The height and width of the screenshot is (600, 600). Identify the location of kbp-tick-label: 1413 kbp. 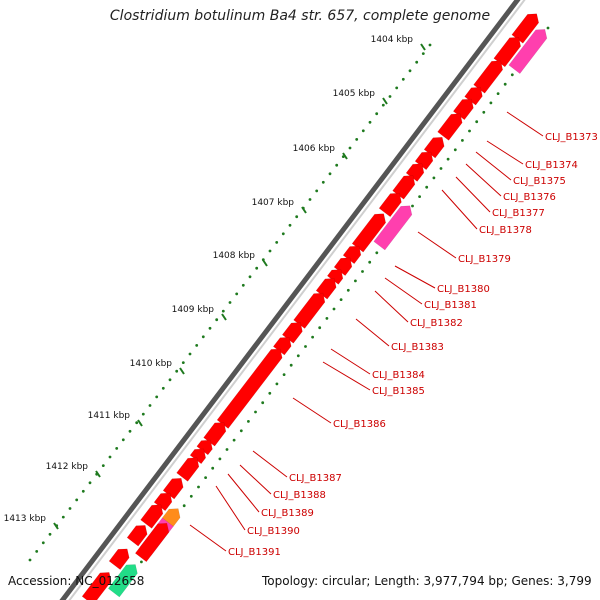
(25, 519).